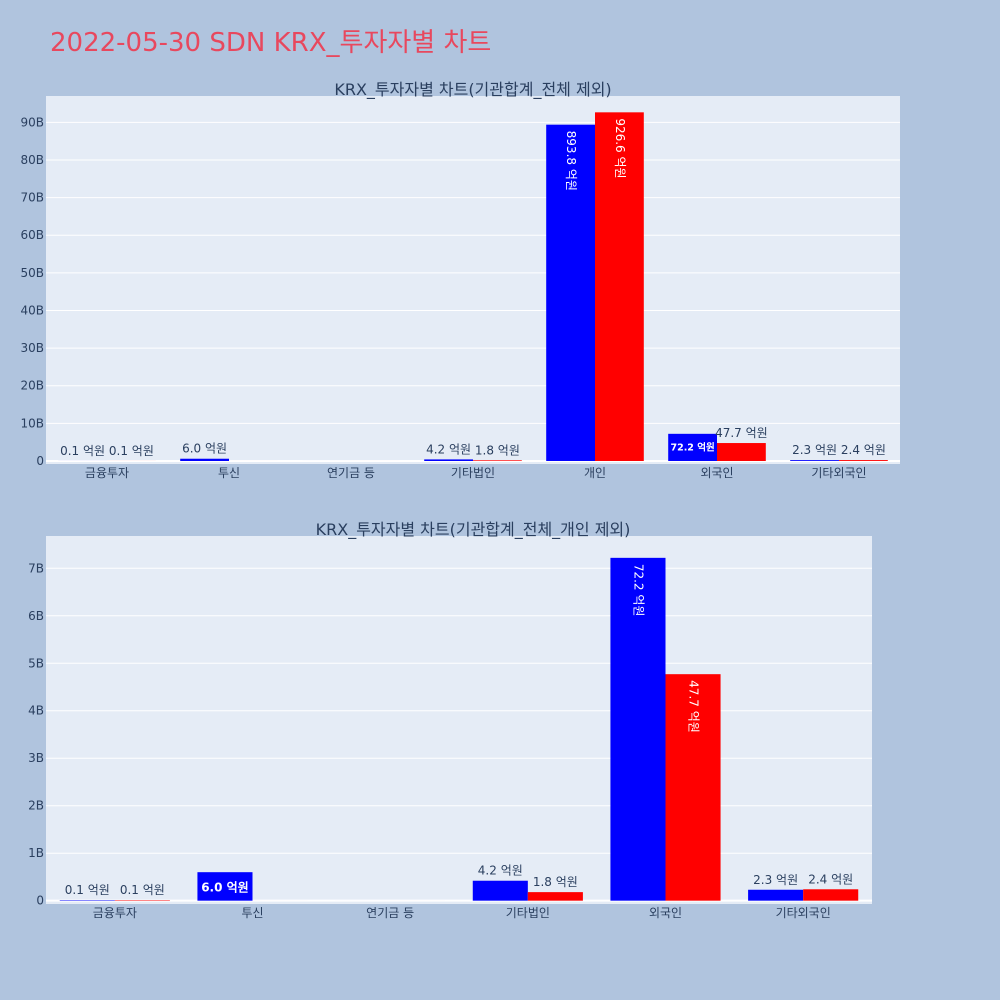  I want to click on y-tick-label: 4B, so click(36, 711).